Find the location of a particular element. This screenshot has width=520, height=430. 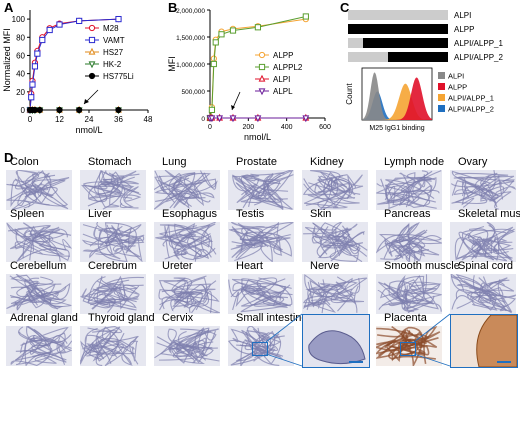

y-tick-label: 60 is located at coordinates (20, 55).